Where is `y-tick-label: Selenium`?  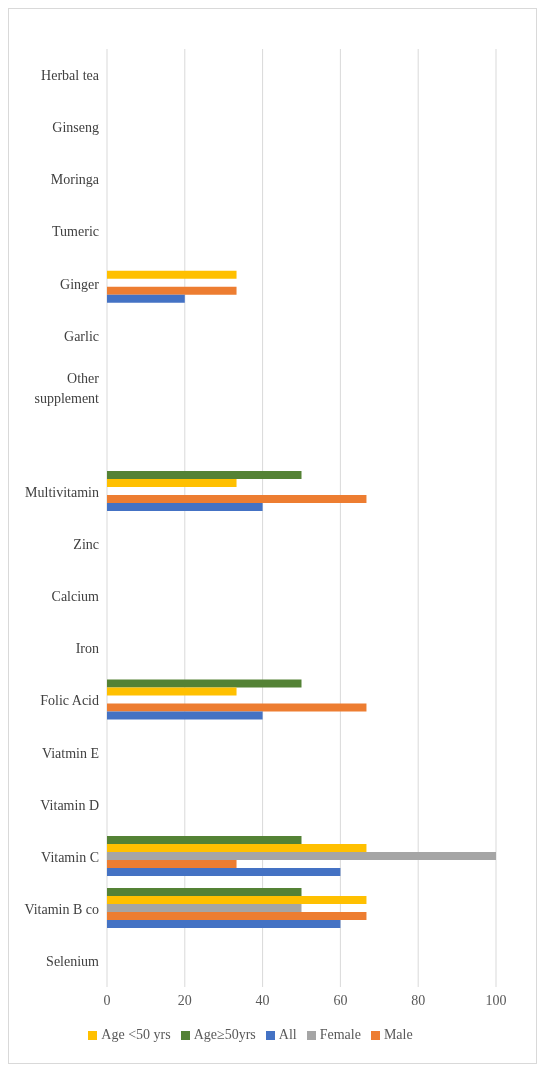 y-tick-label: Selenium is located at coordinates (73, 961).